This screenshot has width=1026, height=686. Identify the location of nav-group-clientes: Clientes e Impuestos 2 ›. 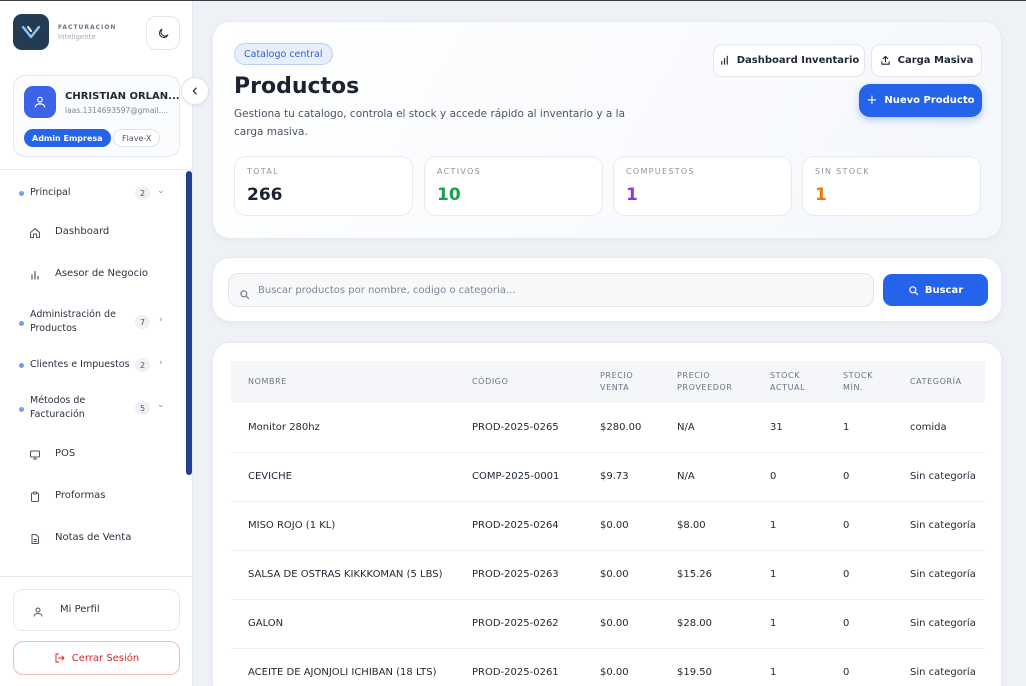
(90, 366).